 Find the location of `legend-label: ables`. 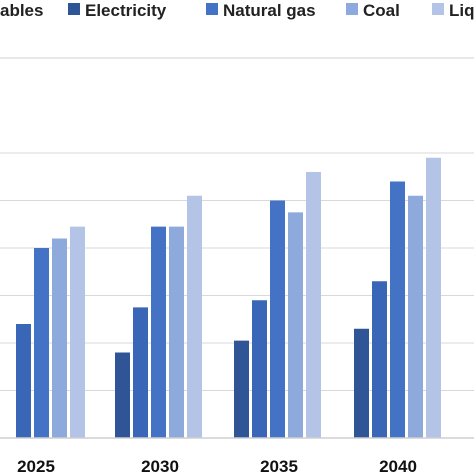

legend-label: ables is located at coordinates (21, 10).